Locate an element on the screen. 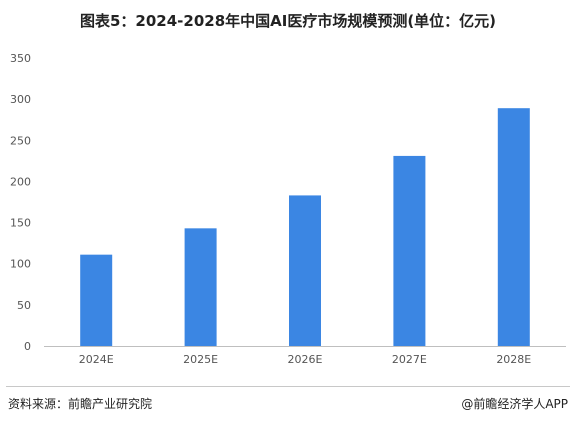 The height and width of the screenshot is (423, 576). x-tick-label: 2028E is located at coordinates (513, 359).